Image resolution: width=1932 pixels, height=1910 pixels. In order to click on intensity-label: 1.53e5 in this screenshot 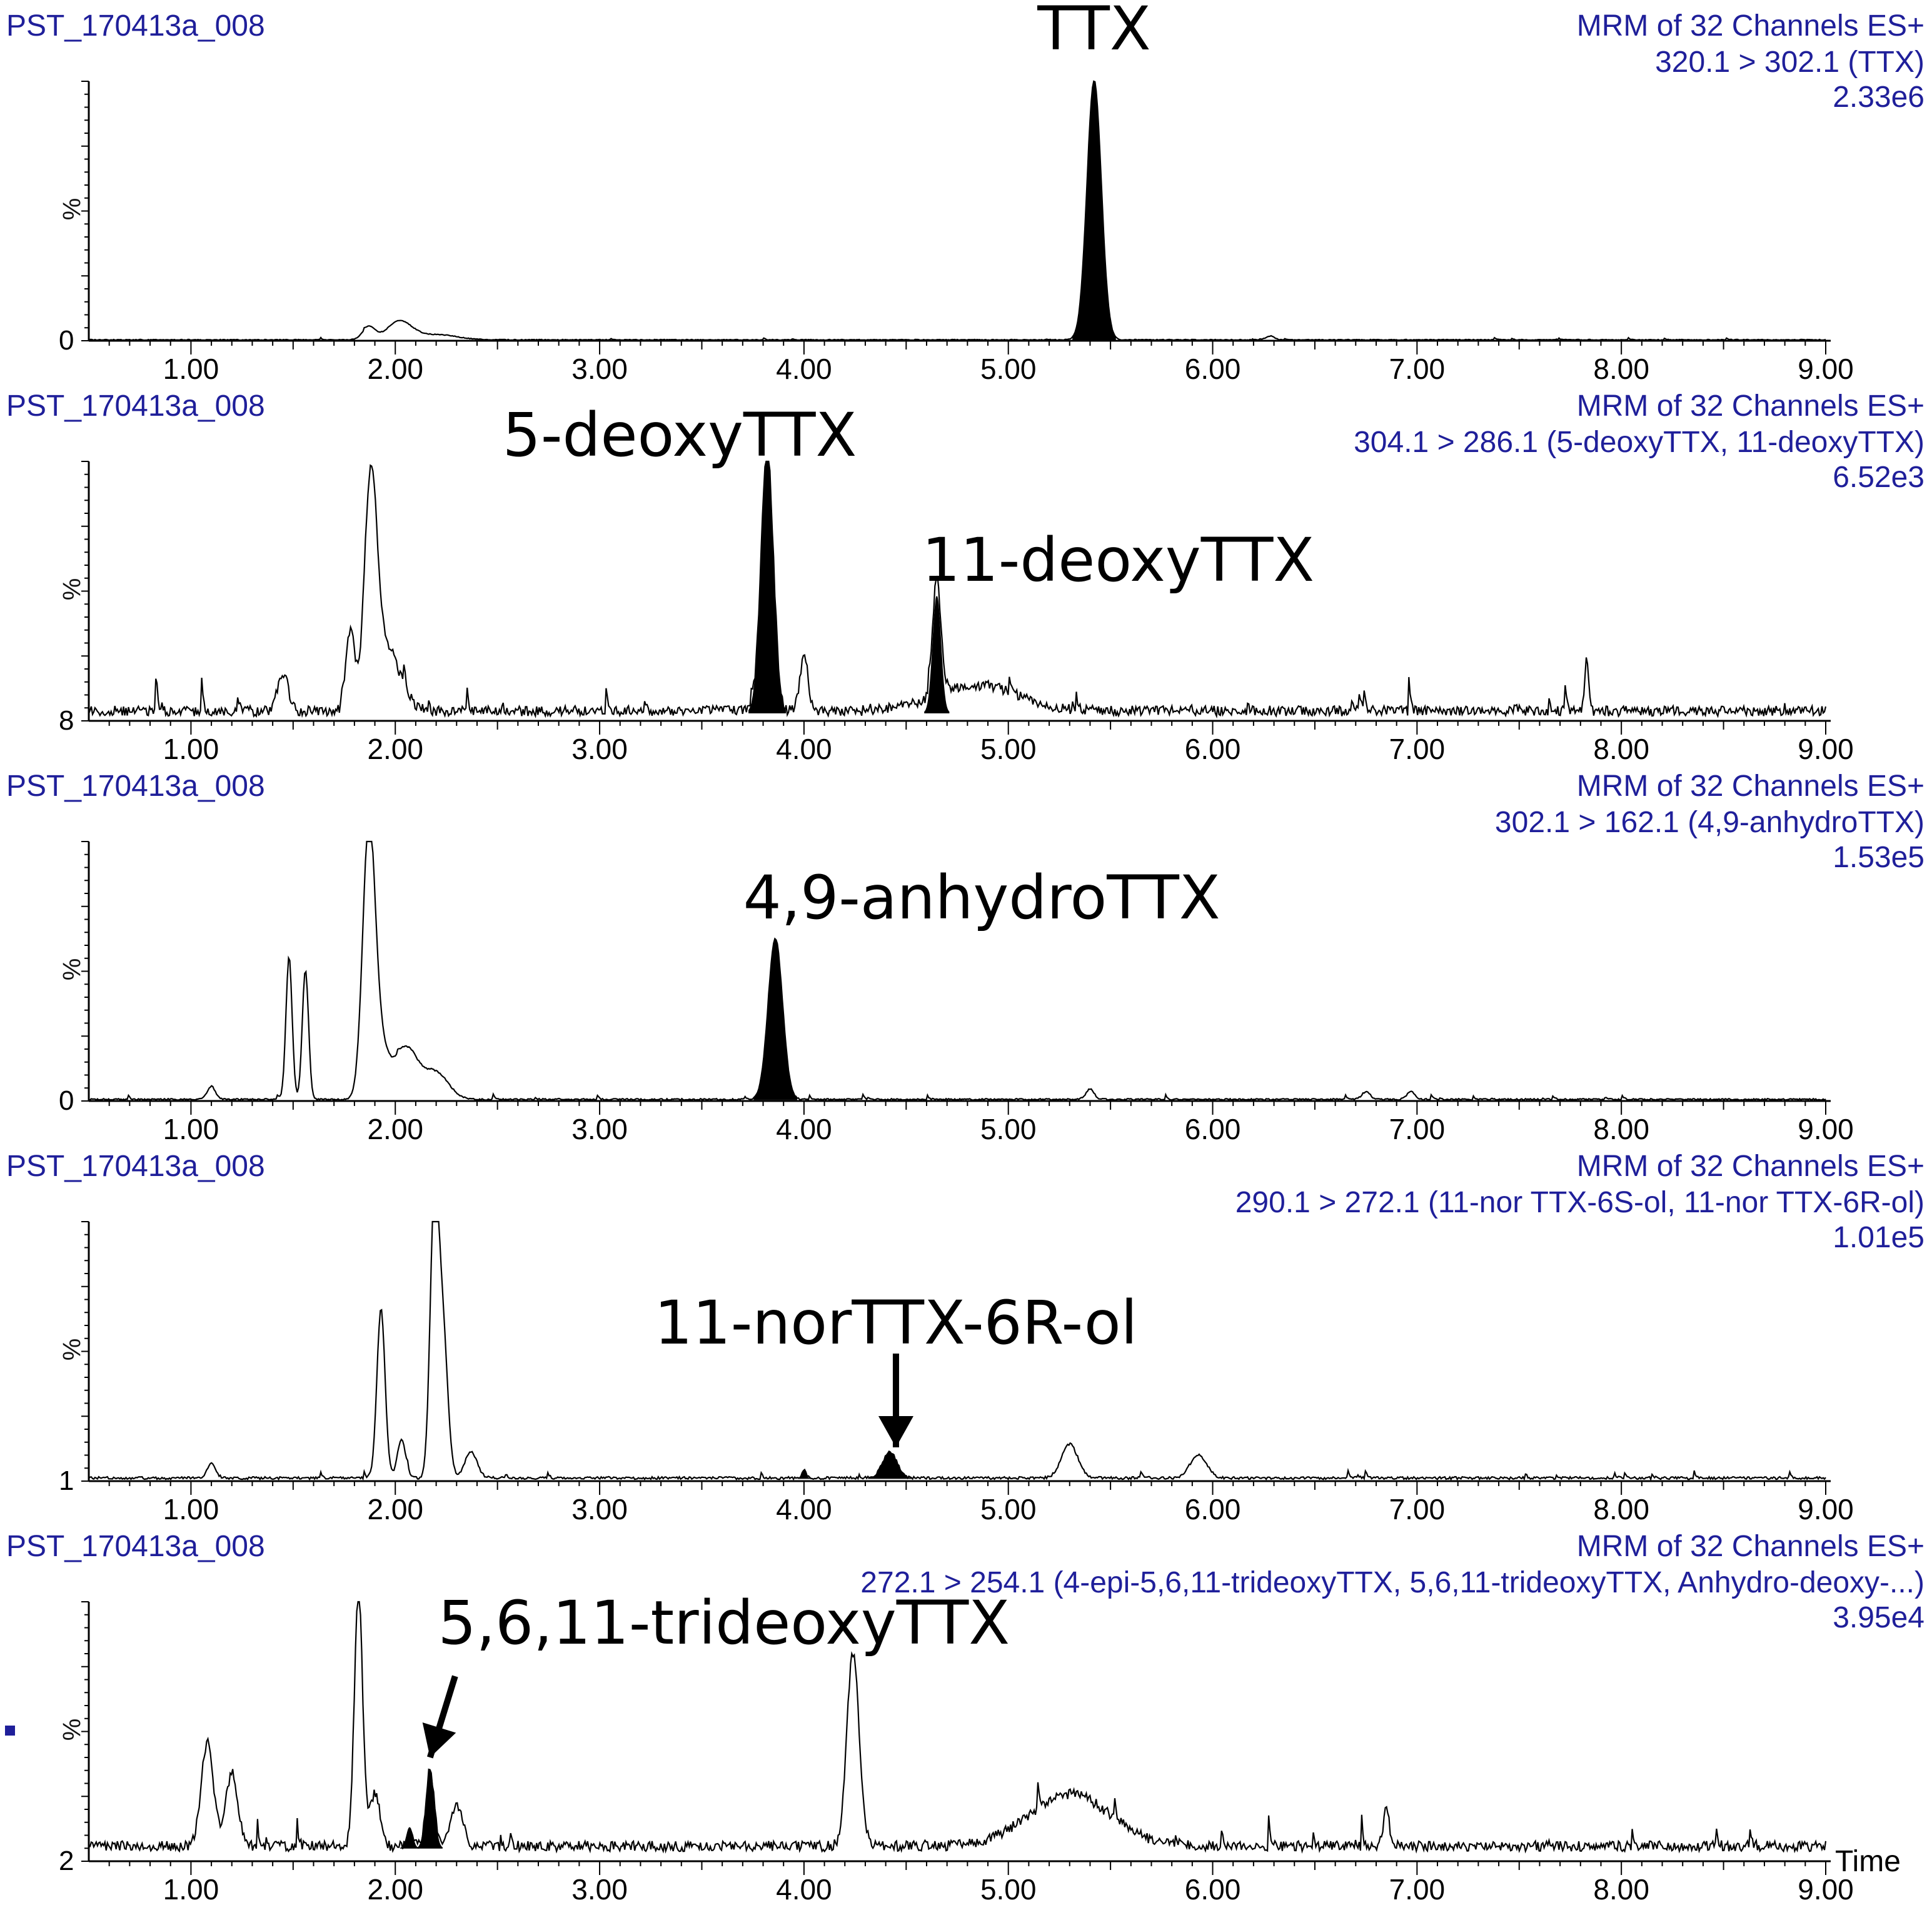, I will do `click(1878, 857)`.